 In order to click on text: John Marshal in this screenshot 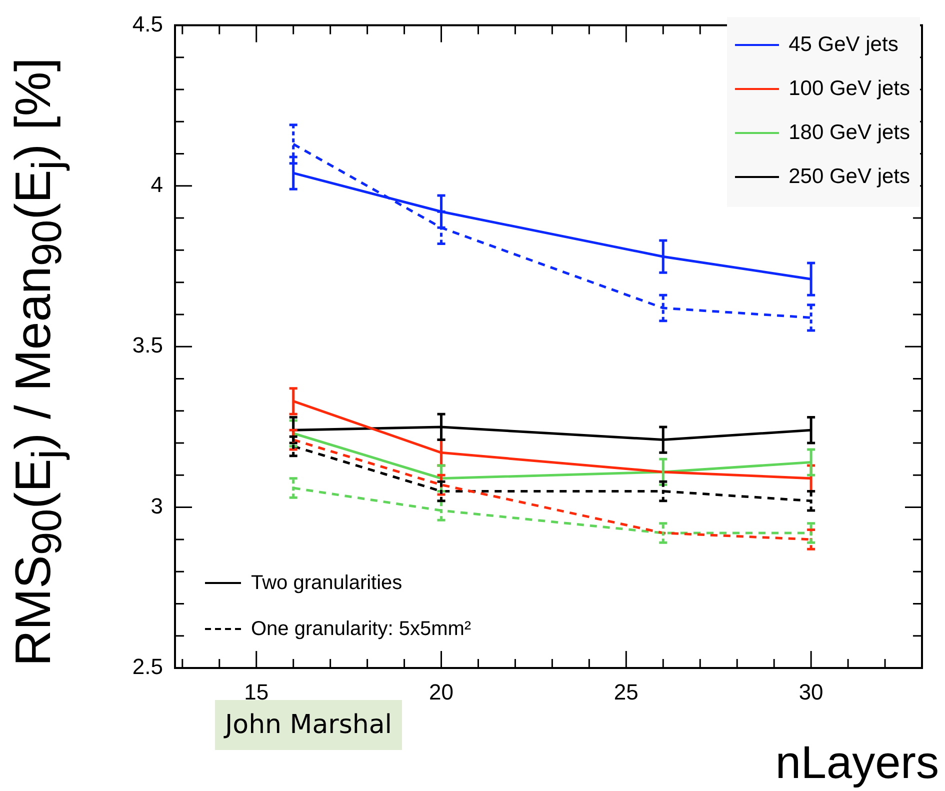, I will do `click(308, 725)`.